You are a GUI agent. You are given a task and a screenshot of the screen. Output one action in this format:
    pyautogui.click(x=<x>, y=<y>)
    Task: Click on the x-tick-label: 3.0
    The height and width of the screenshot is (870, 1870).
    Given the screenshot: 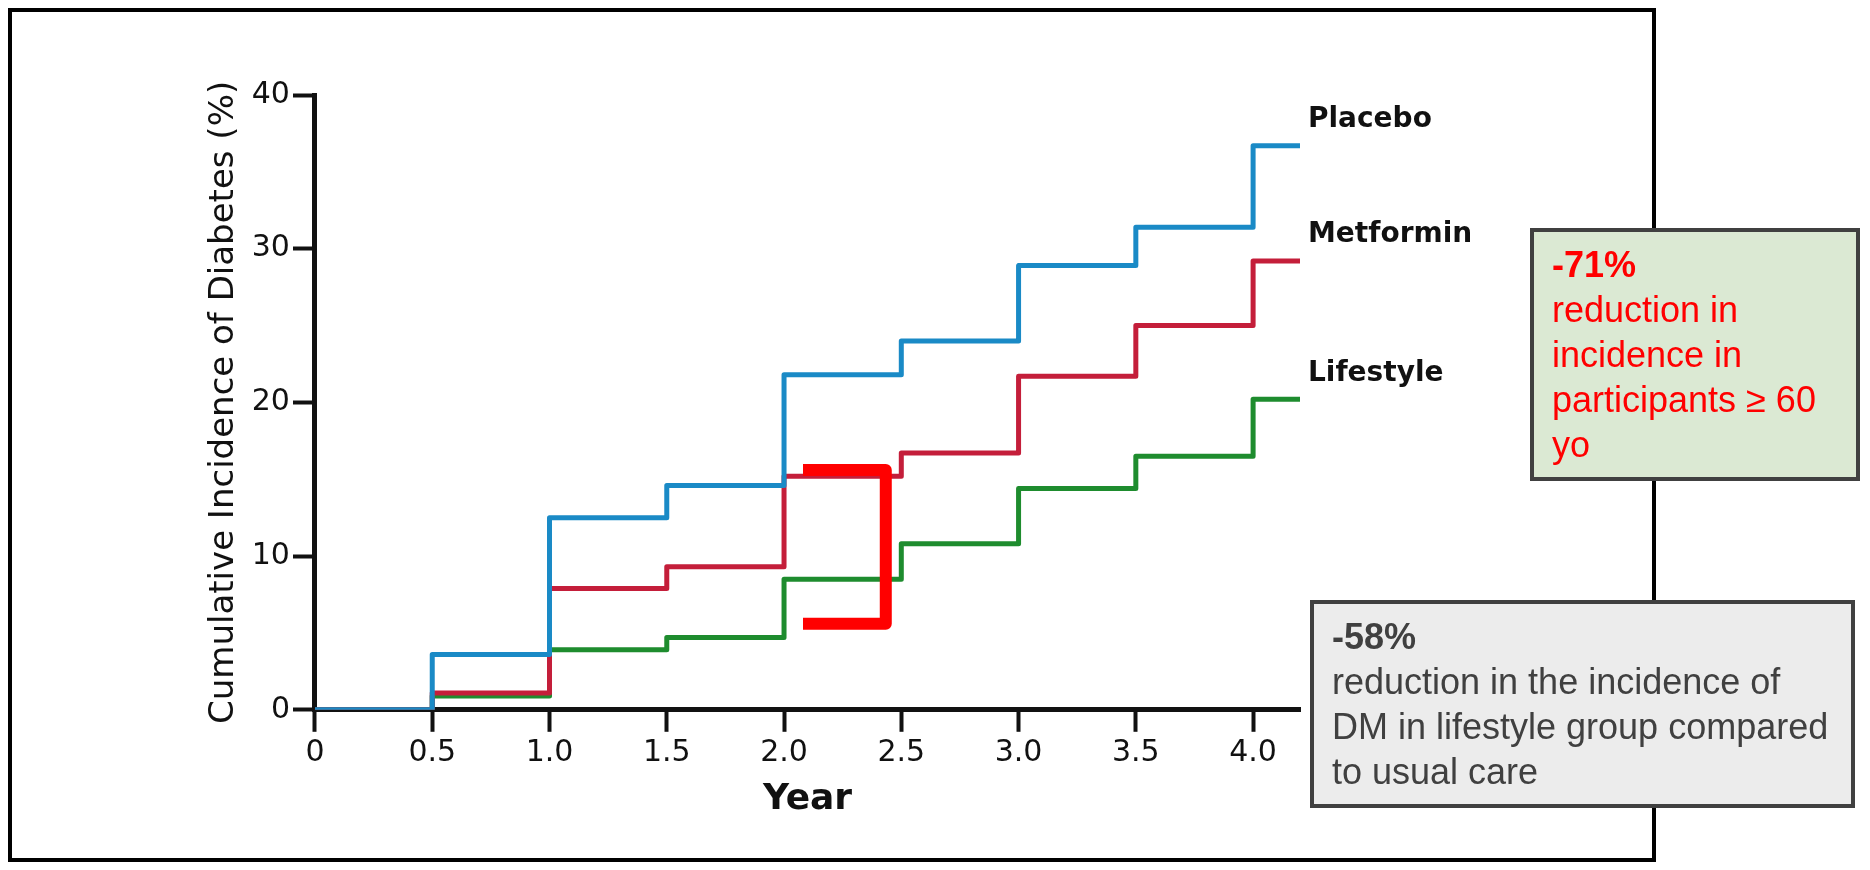 What is the action you would take?
    pyautogui.click(x=1018, y=750)
    